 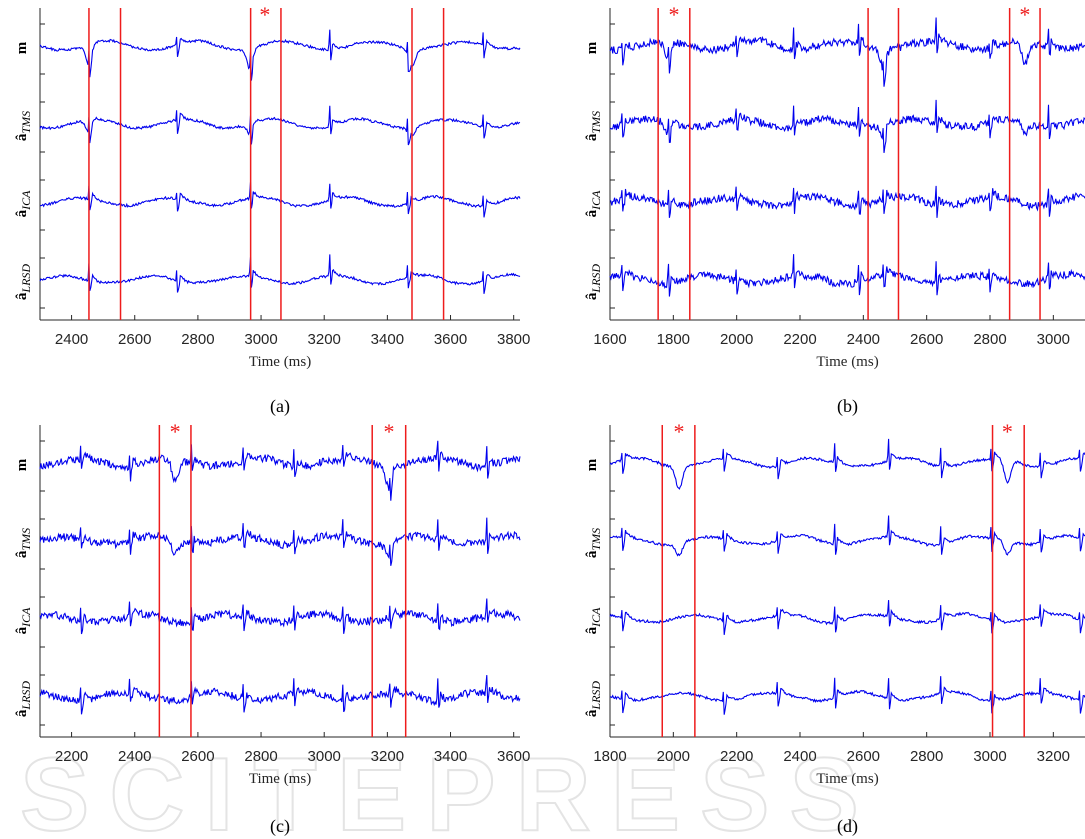 I want to click on panel-caption: (a), so click(x=280, y=406).